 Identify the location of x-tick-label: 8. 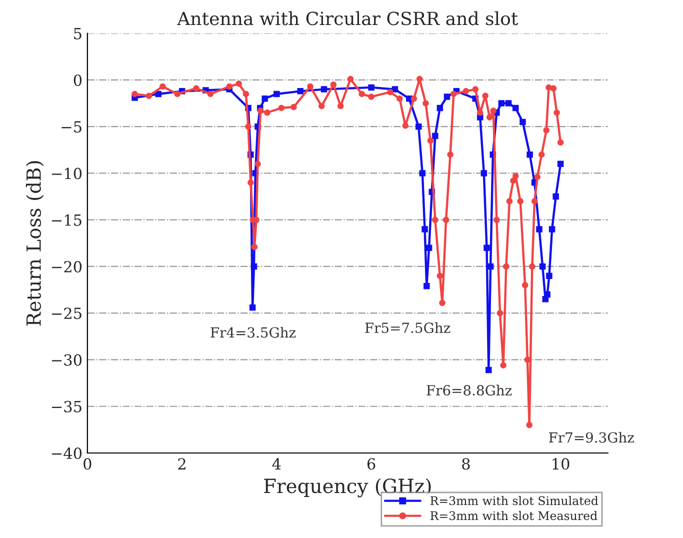
(466, 464).